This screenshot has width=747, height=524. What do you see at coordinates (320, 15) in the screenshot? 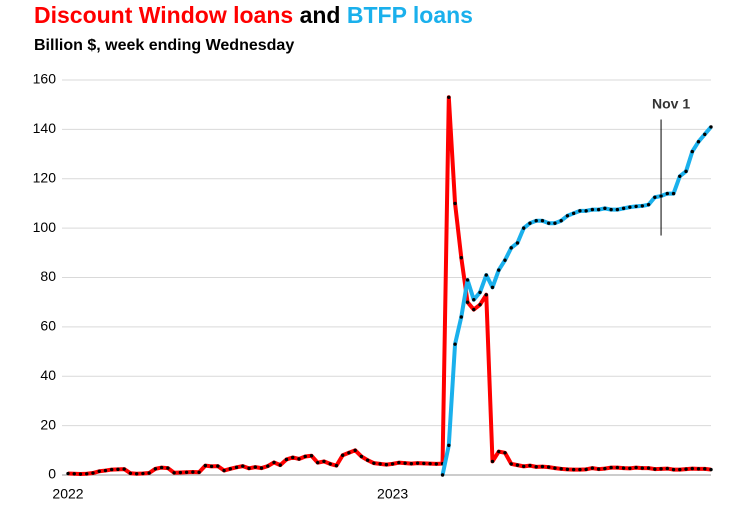
I see `title-connector: and` at bounding box center [320, 15].